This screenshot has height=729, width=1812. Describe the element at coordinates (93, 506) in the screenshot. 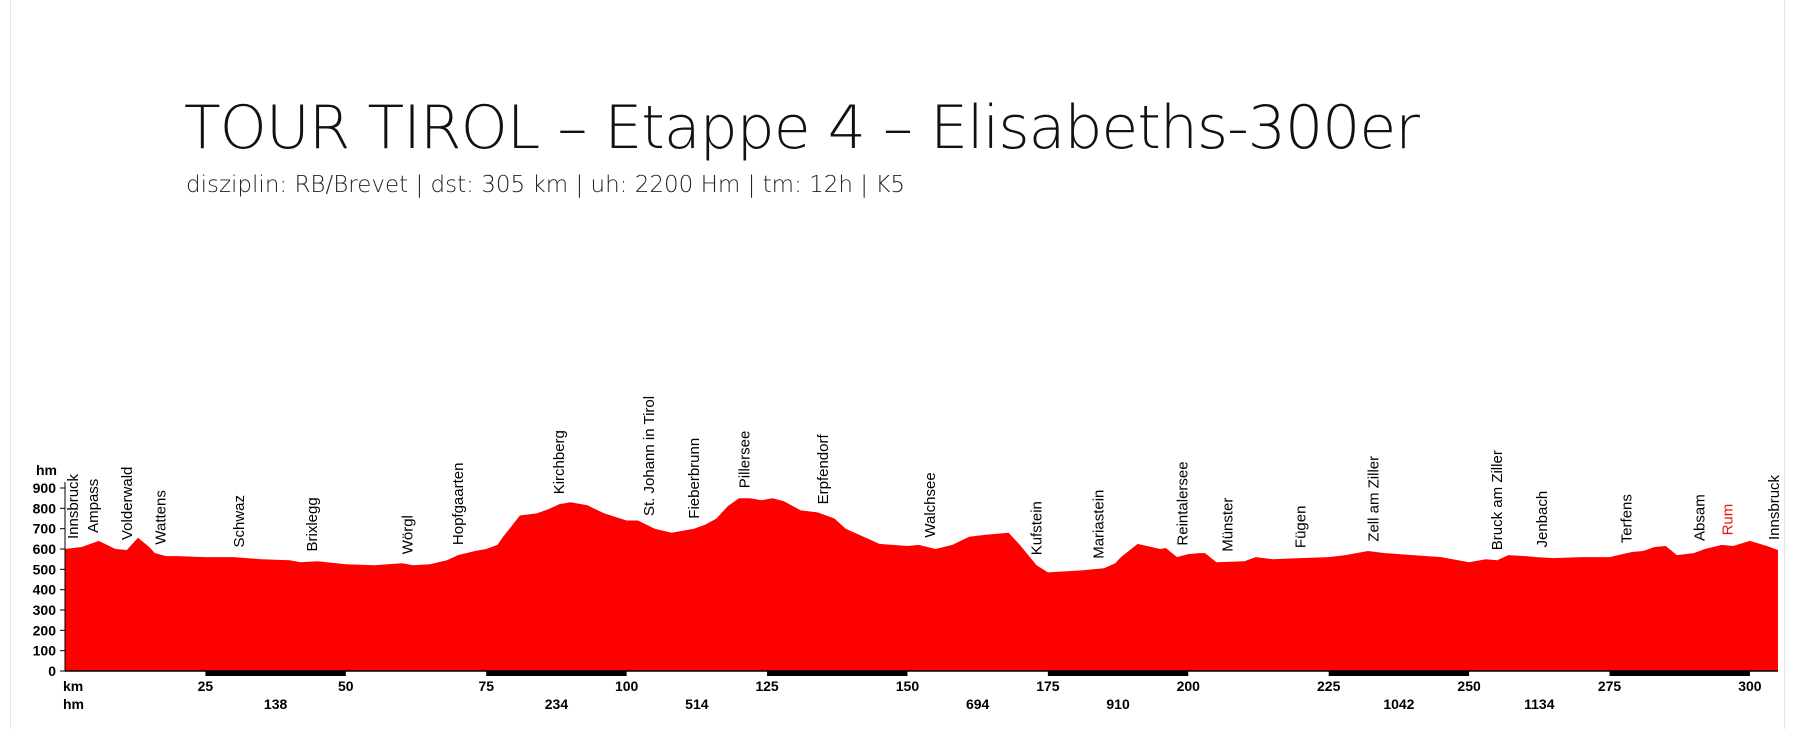

I see `place-label: Ampass` at that location.